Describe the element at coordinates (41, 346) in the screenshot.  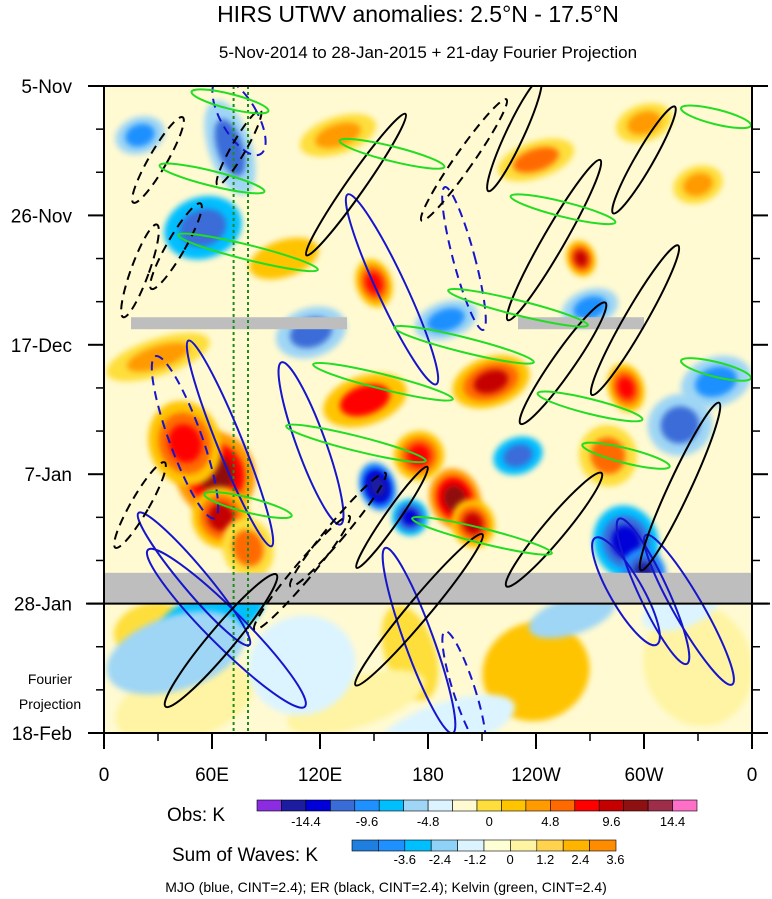
I see `y-tick-label: 17-Dec` at that location.